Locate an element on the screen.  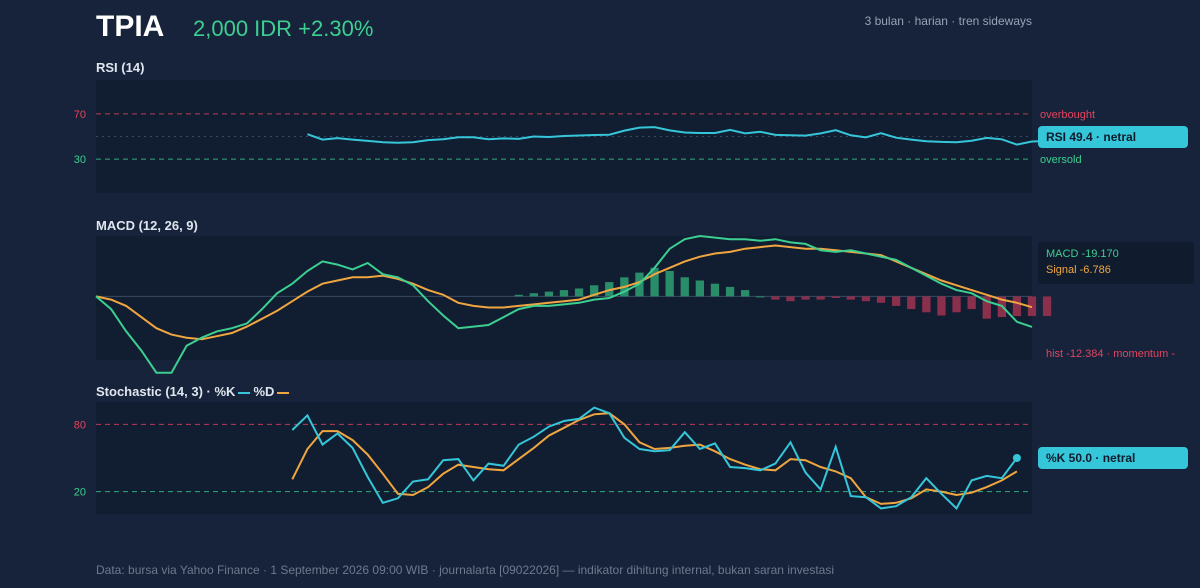
d-line-legend-swatch is located at coordinates (283, 392).